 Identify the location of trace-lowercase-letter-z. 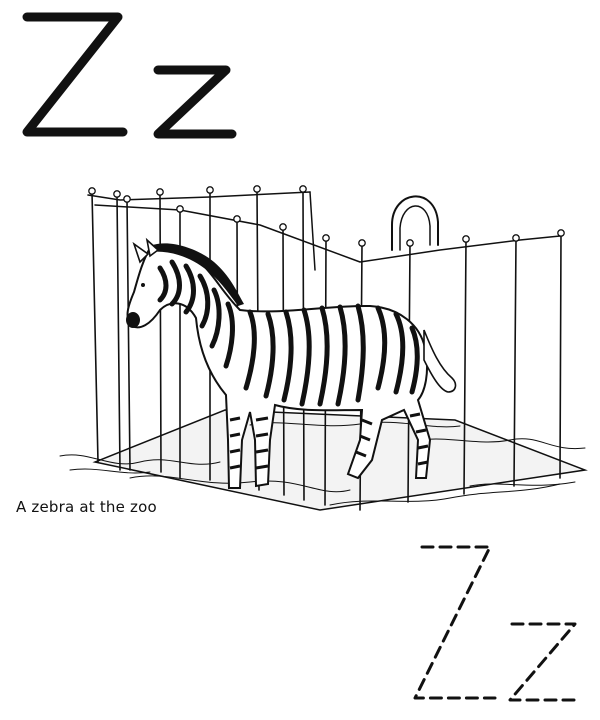
(544, 662).